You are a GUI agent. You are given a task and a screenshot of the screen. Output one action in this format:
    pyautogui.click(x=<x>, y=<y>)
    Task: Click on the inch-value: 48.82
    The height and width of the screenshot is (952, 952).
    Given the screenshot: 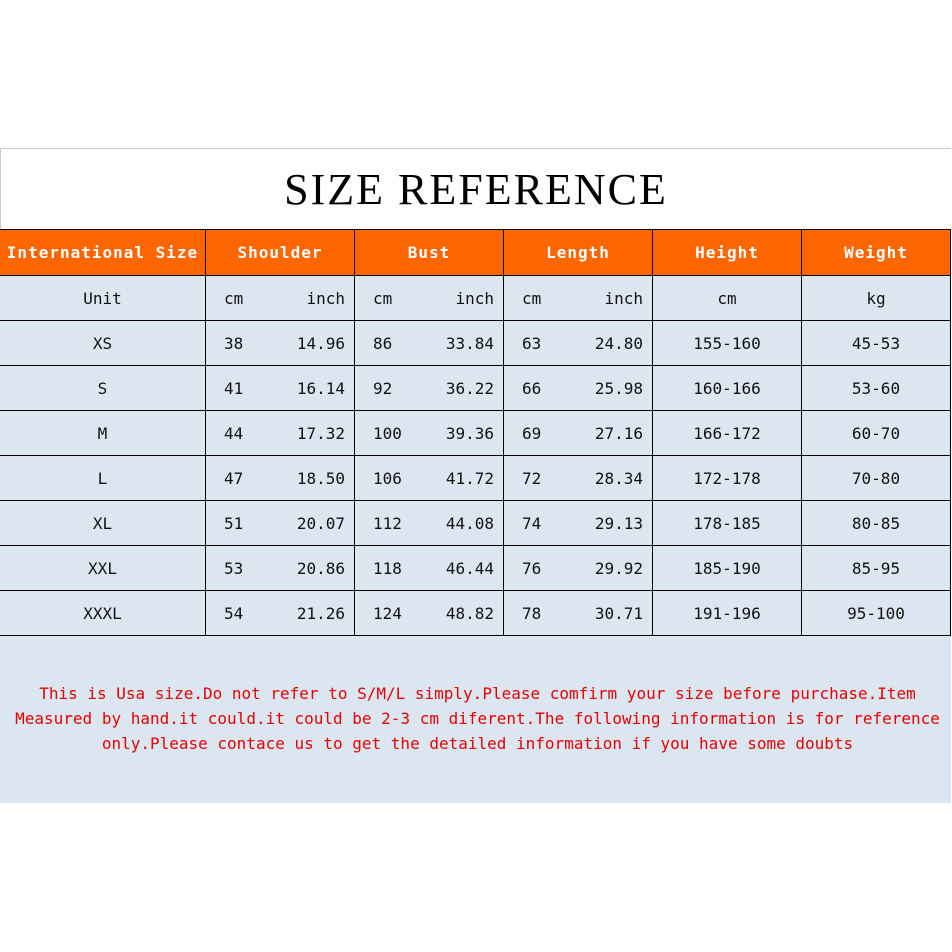 What is the action you would take?
    pyautogui.click(x=469, y=613)
    